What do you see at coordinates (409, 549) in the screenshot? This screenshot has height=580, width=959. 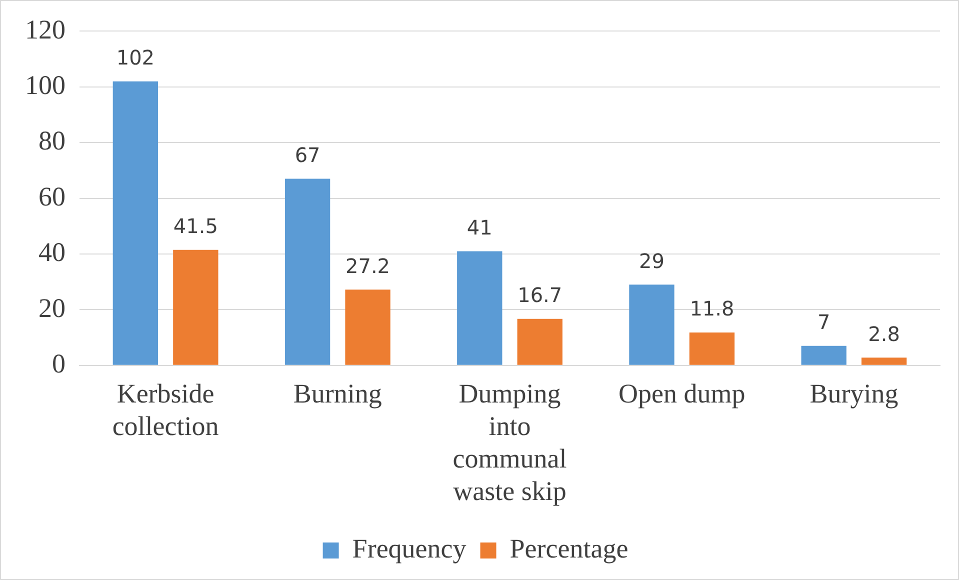 I see `legend-label: Frequency` at bounding box center [409, 549].